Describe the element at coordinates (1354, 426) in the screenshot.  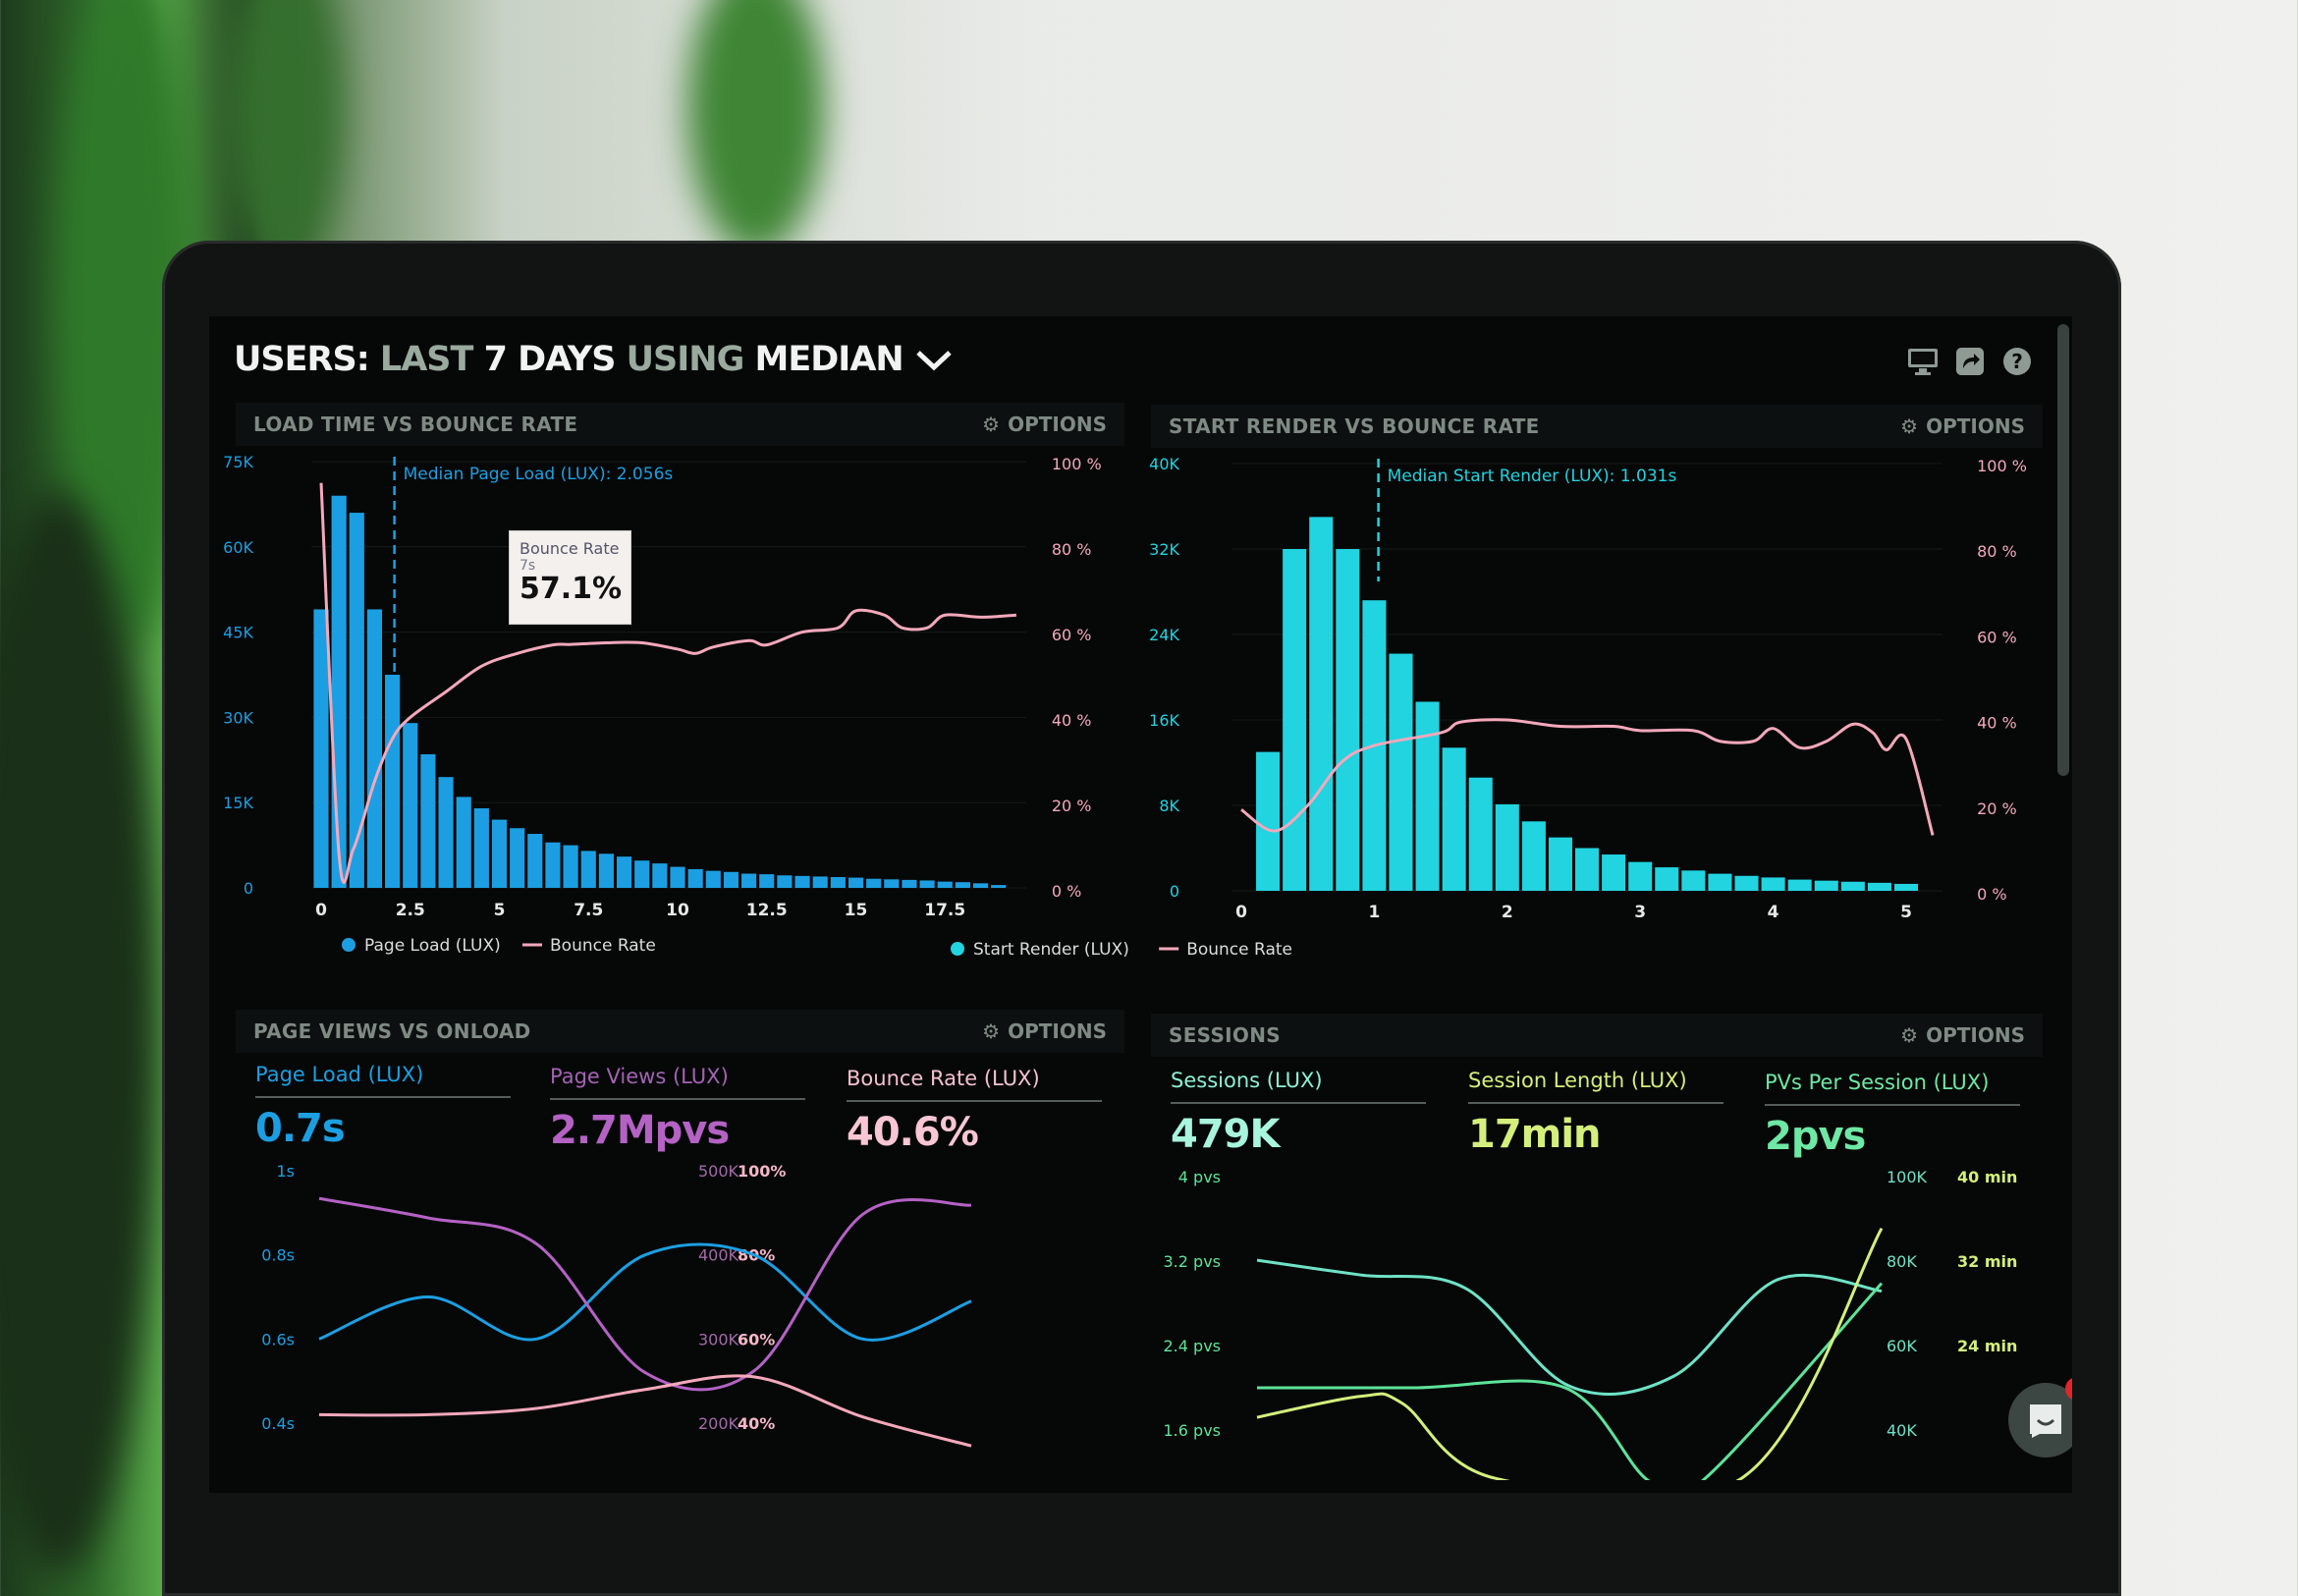
I see `panel-title: START RENDER VS BOUNCE RATE` at that location.